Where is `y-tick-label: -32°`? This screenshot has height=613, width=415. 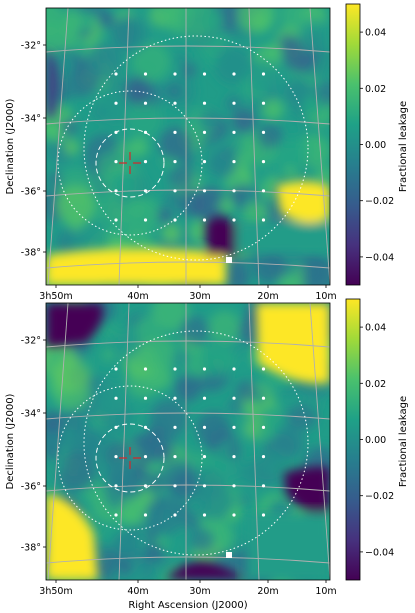
y-tick-label: -32° is located at coordinates (31, 46).